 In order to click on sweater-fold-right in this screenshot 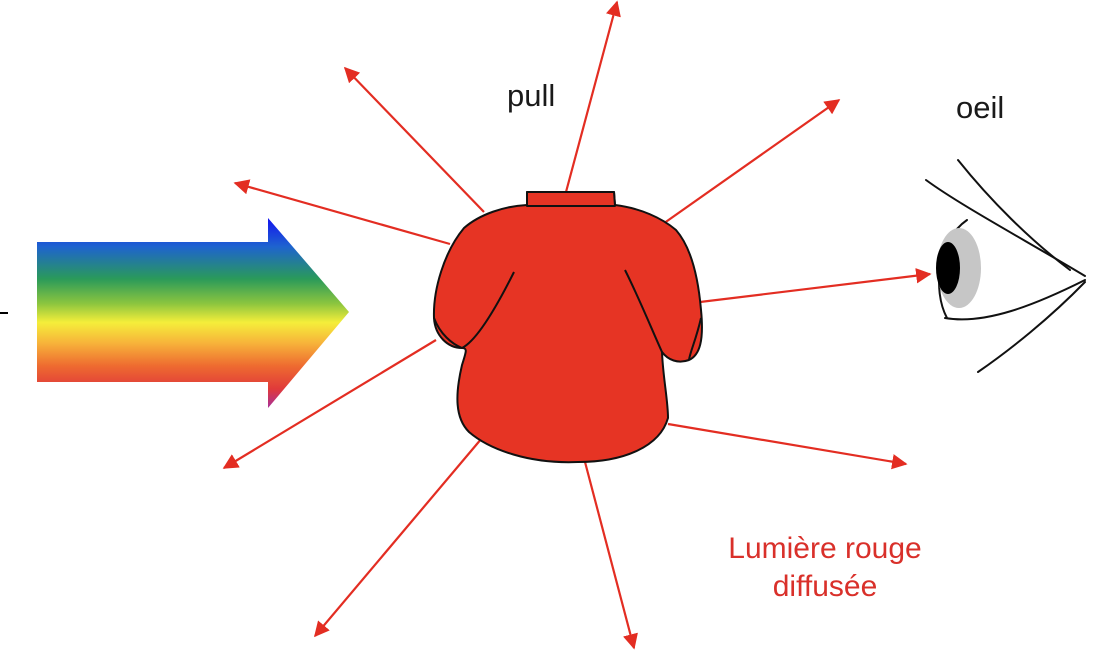, I will do `click(643, 311)`.